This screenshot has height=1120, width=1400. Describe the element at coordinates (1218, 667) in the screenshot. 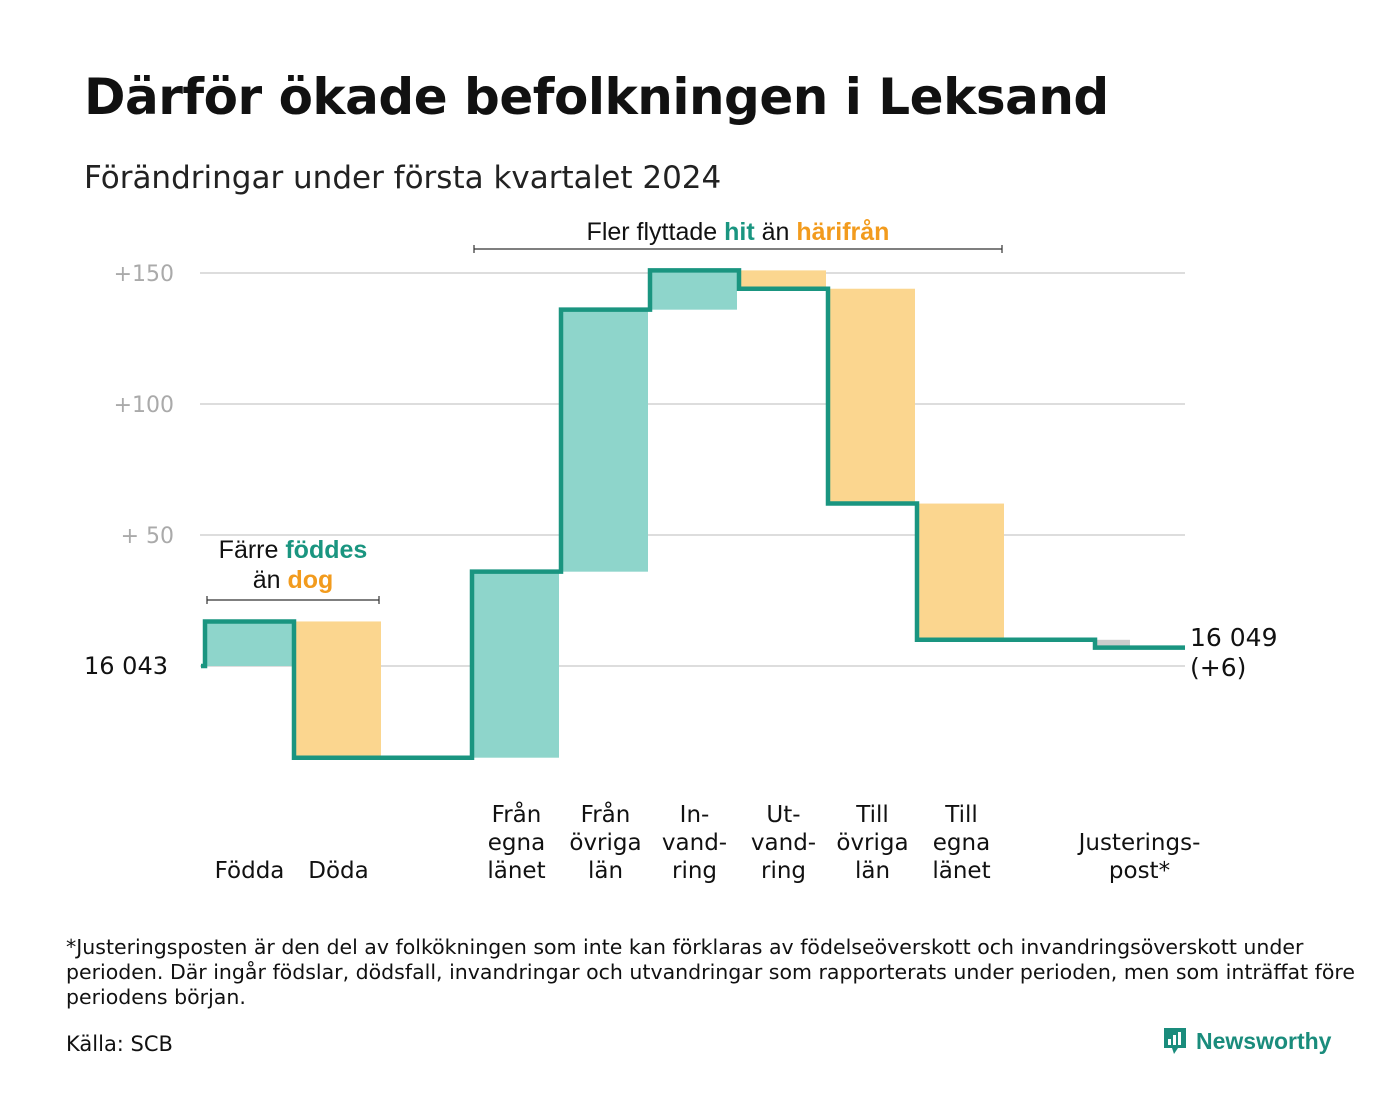

I see `end-change-label: (+6)` at that location.